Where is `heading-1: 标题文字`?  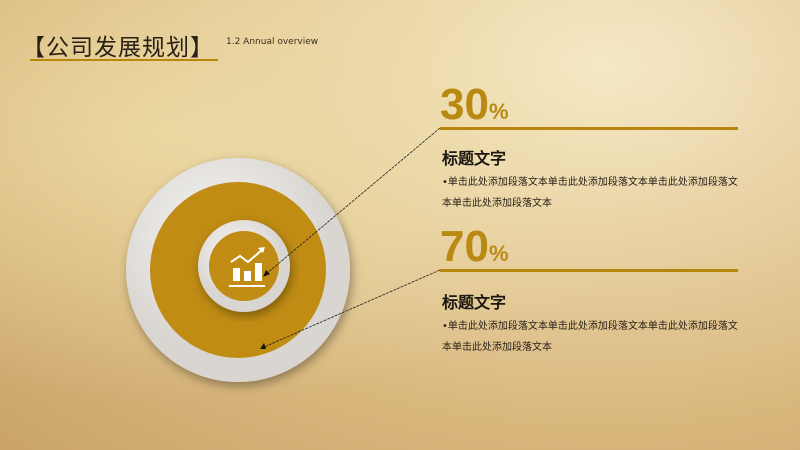
heading-1: 标题文字 is located at coordinates (474, 158).